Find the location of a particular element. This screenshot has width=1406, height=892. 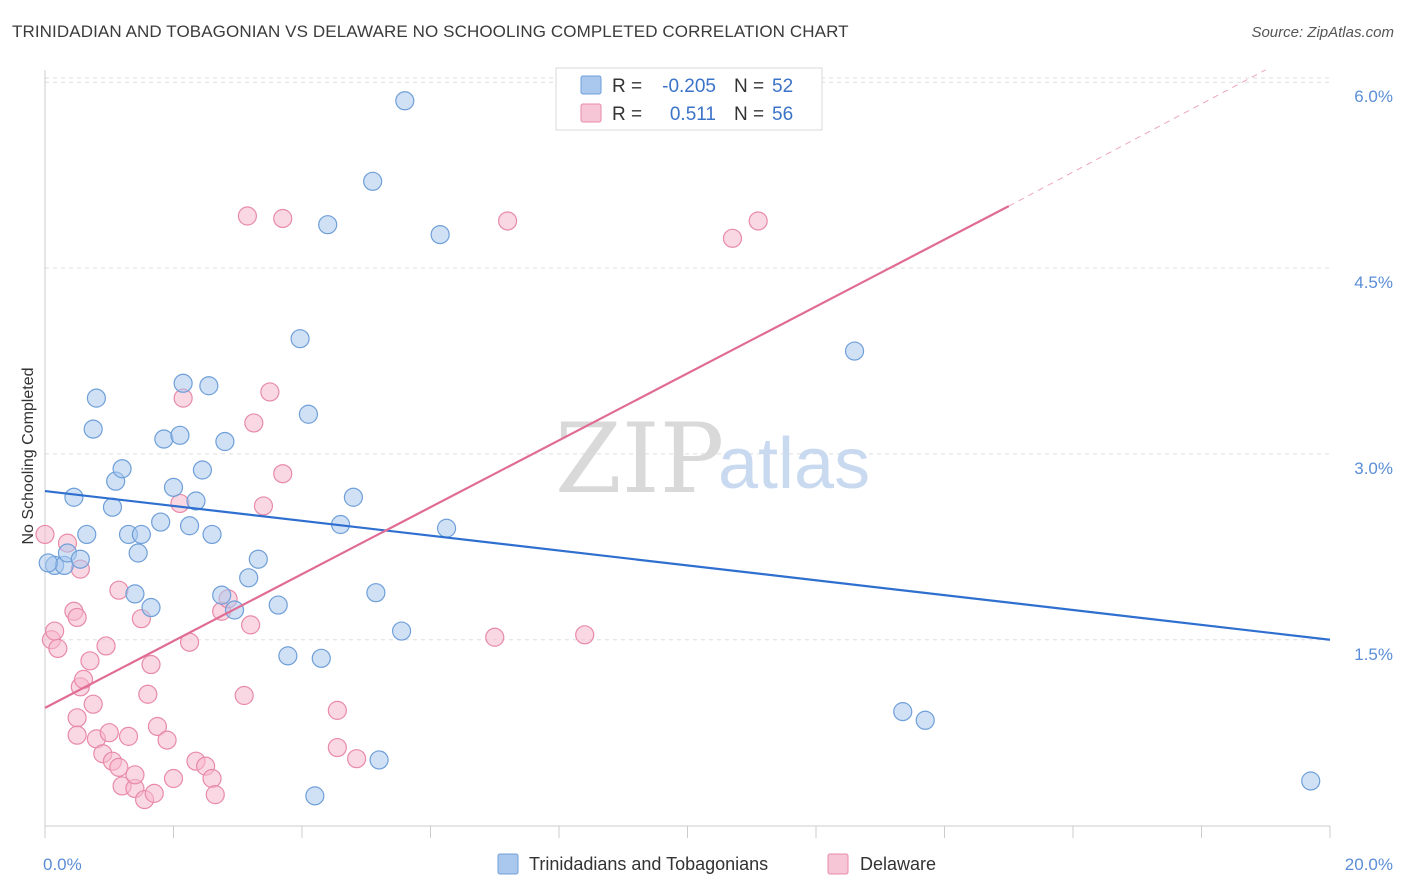

source-label: Source: ZipAtlas.com is located at coordinates (1322, 32).